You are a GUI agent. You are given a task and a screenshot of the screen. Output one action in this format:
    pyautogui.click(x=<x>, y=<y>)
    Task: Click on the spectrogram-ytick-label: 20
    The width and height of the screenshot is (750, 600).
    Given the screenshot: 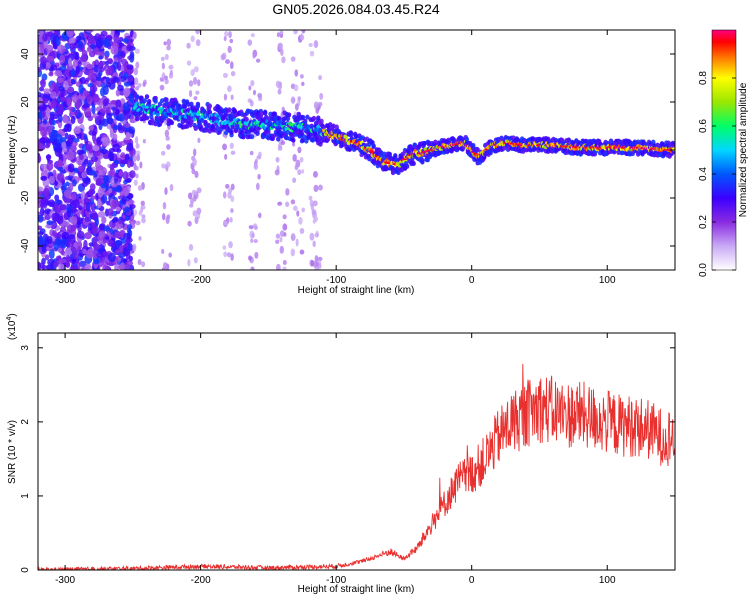 What is the action you would take?
    pyautogui.click(x=25, y=102)
    